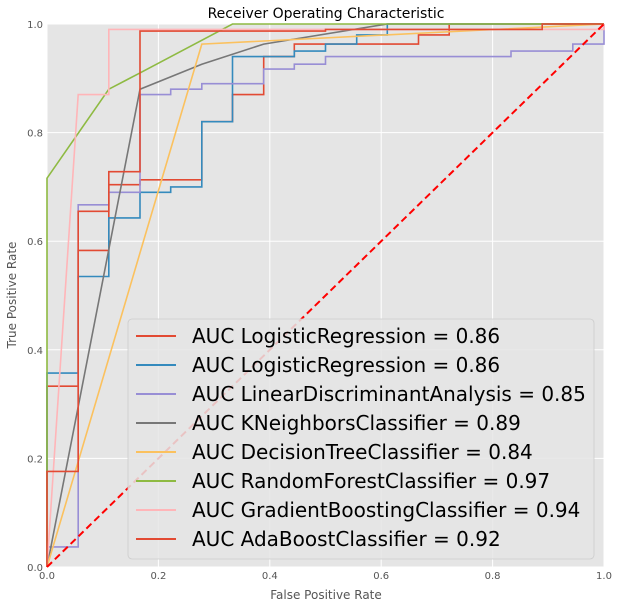  Describe the element at coordinates (35, 568) in the screenshot. I see `y-tick-label: 0.0` at that location.